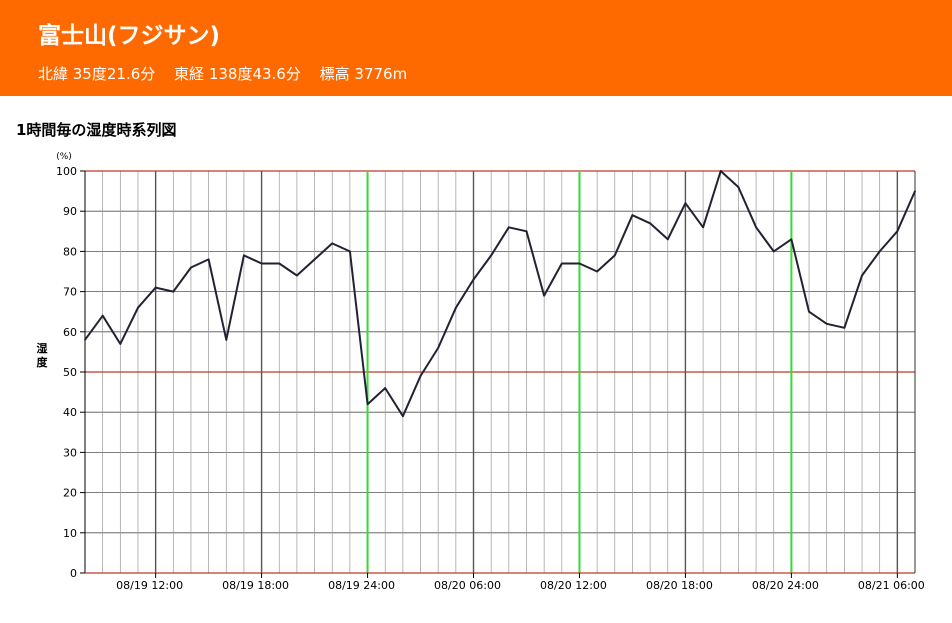  What do you see at coordinates (573, 585) in the screenshot?
I see `x-tick-label: 08/20 12:00` at bounding box center [573, 585].